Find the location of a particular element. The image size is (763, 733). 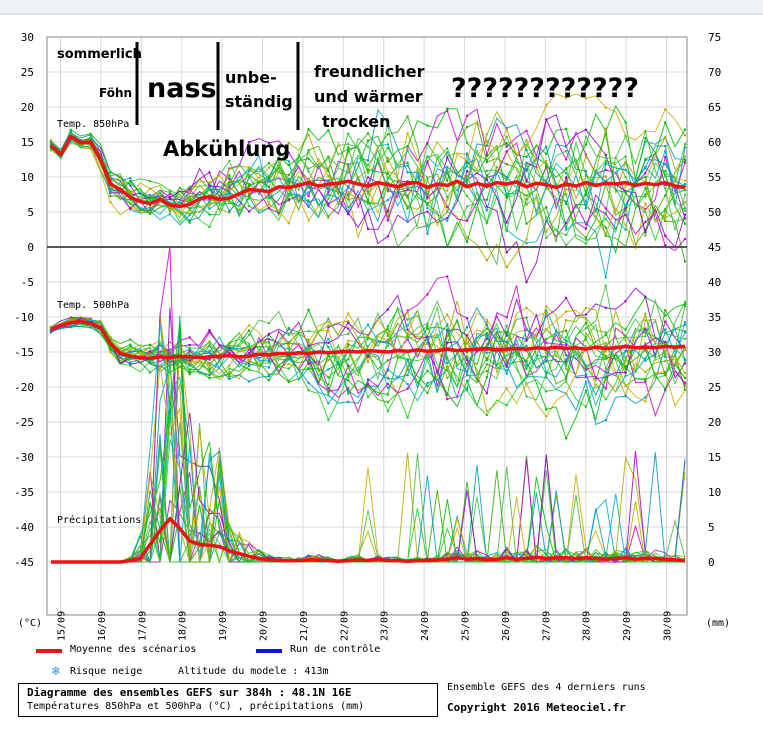

panel-label-500: Temp. 500hPa is located at coordinates (93, 305).